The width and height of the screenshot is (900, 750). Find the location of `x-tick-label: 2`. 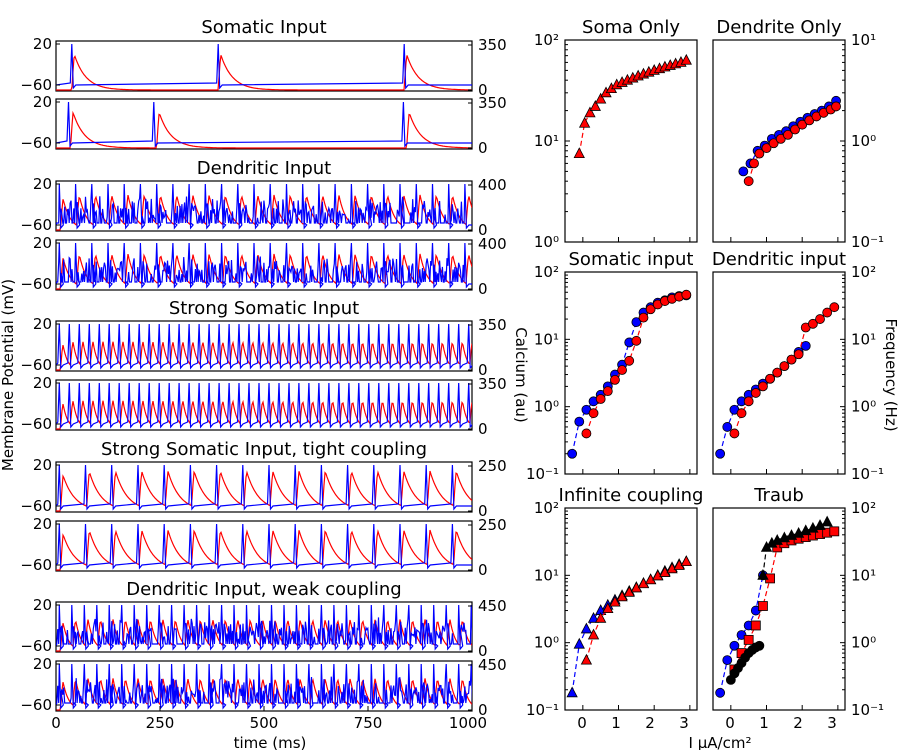

x-tick-label: 2 is located at coordinates (798, 723).